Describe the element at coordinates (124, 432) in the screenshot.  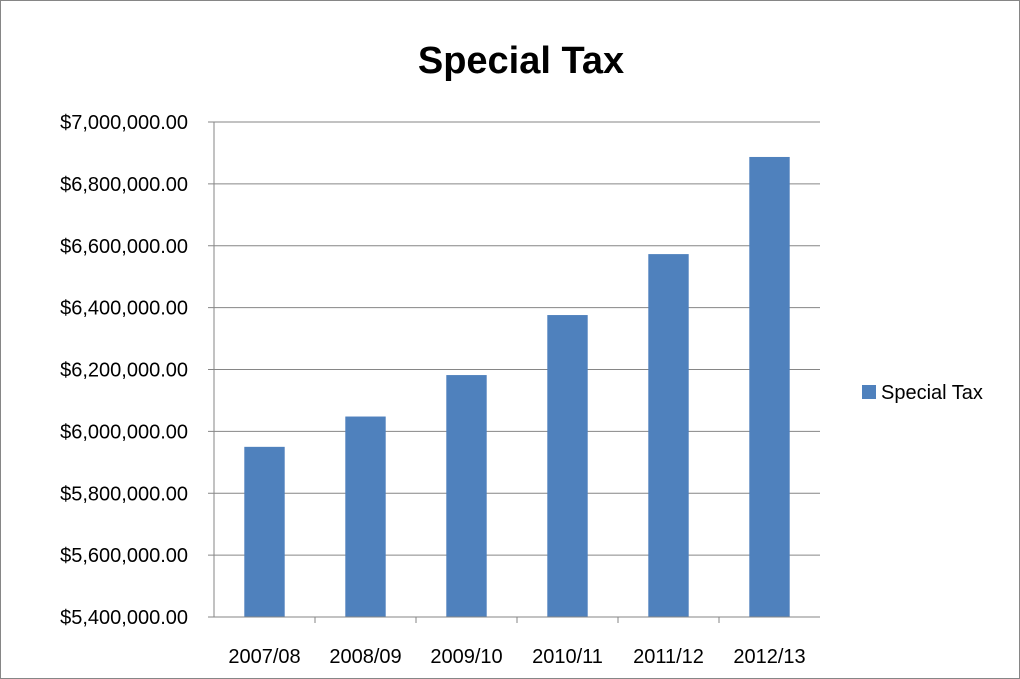
I see `y-tick-label: $6,000,000.00` at that location.